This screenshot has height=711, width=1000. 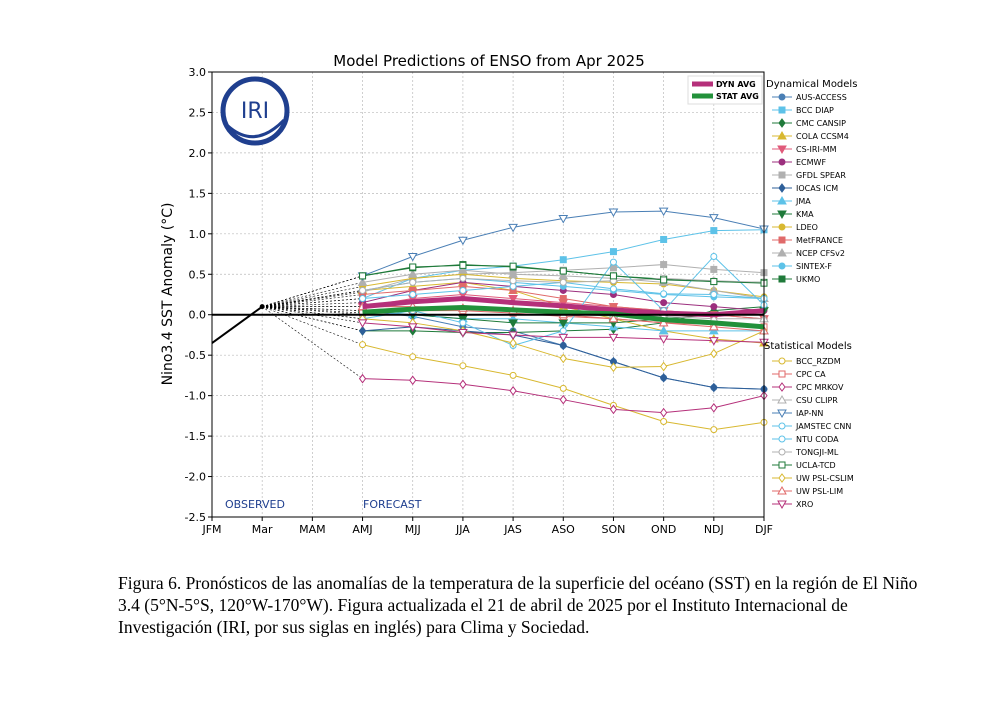 What do you see at coordinates (810, 135) in the screenshot?
I see `legend-item-cola-ccsm4: COLA CCSM4` at bounding box center [810, 135].